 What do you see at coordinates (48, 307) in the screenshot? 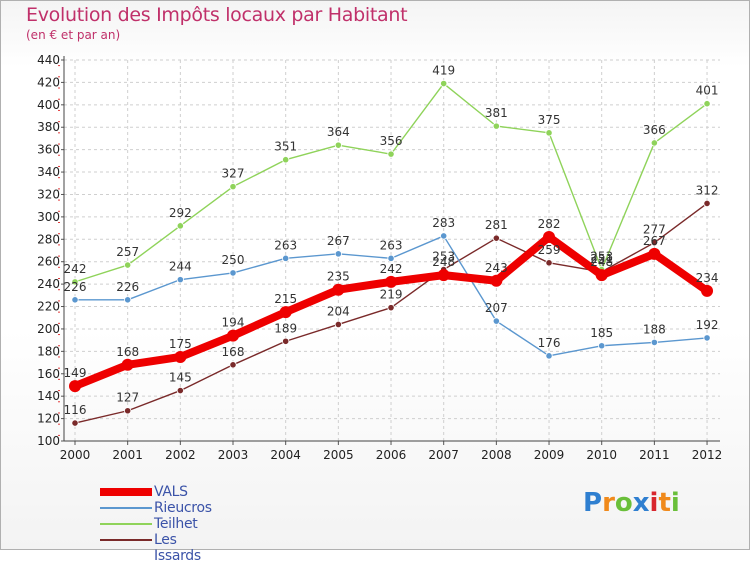
I see `y-tick-label: 220` at bounding box center [48, 307].